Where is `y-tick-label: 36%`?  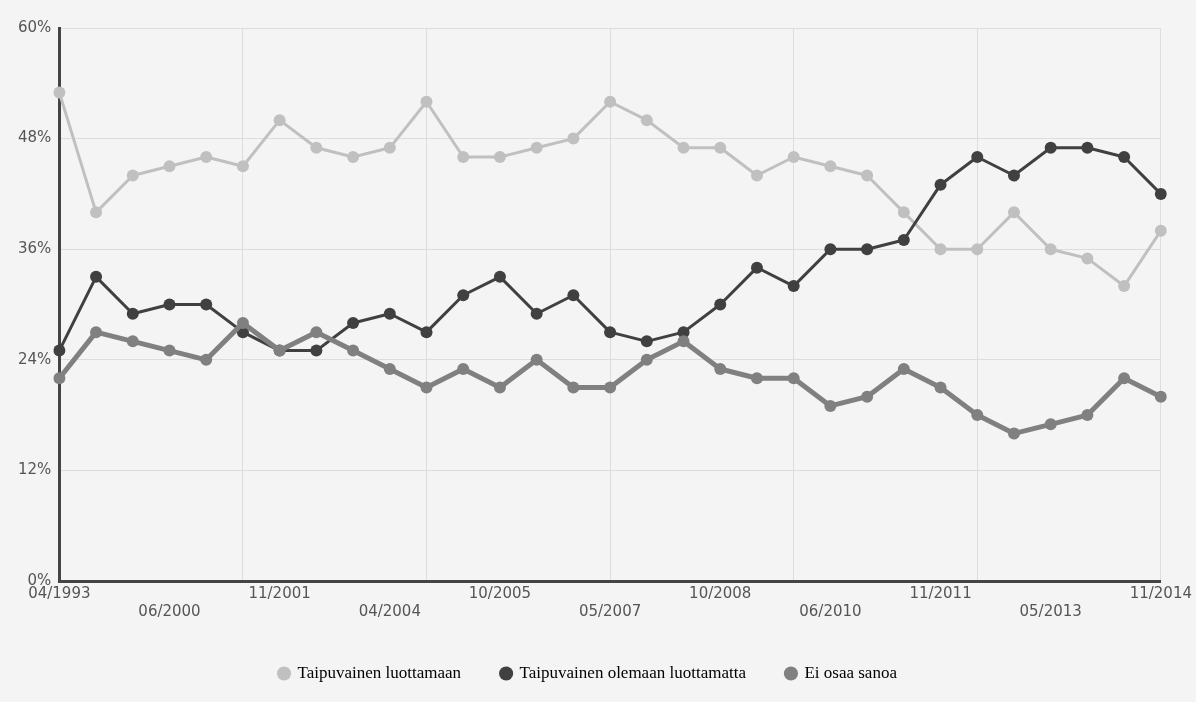 y-tick-label: 36% is located at coordinates (35, 248).